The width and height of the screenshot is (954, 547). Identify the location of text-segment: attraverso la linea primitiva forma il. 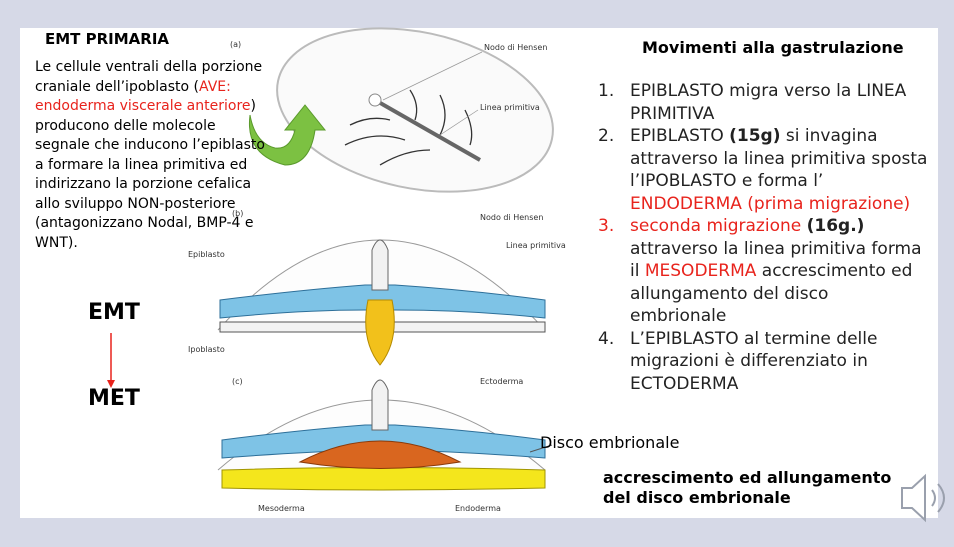
(776, 260).